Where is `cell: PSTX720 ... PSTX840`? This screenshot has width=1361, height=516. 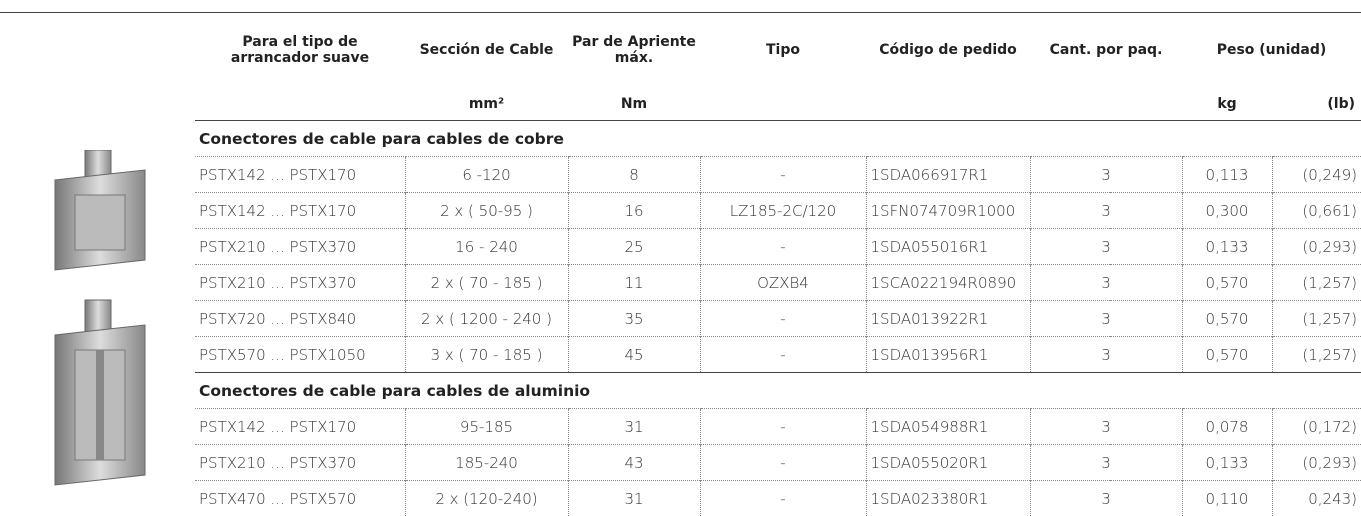
cell: PSTX720 ... PSTX840 is located at coordinates (300, 319).